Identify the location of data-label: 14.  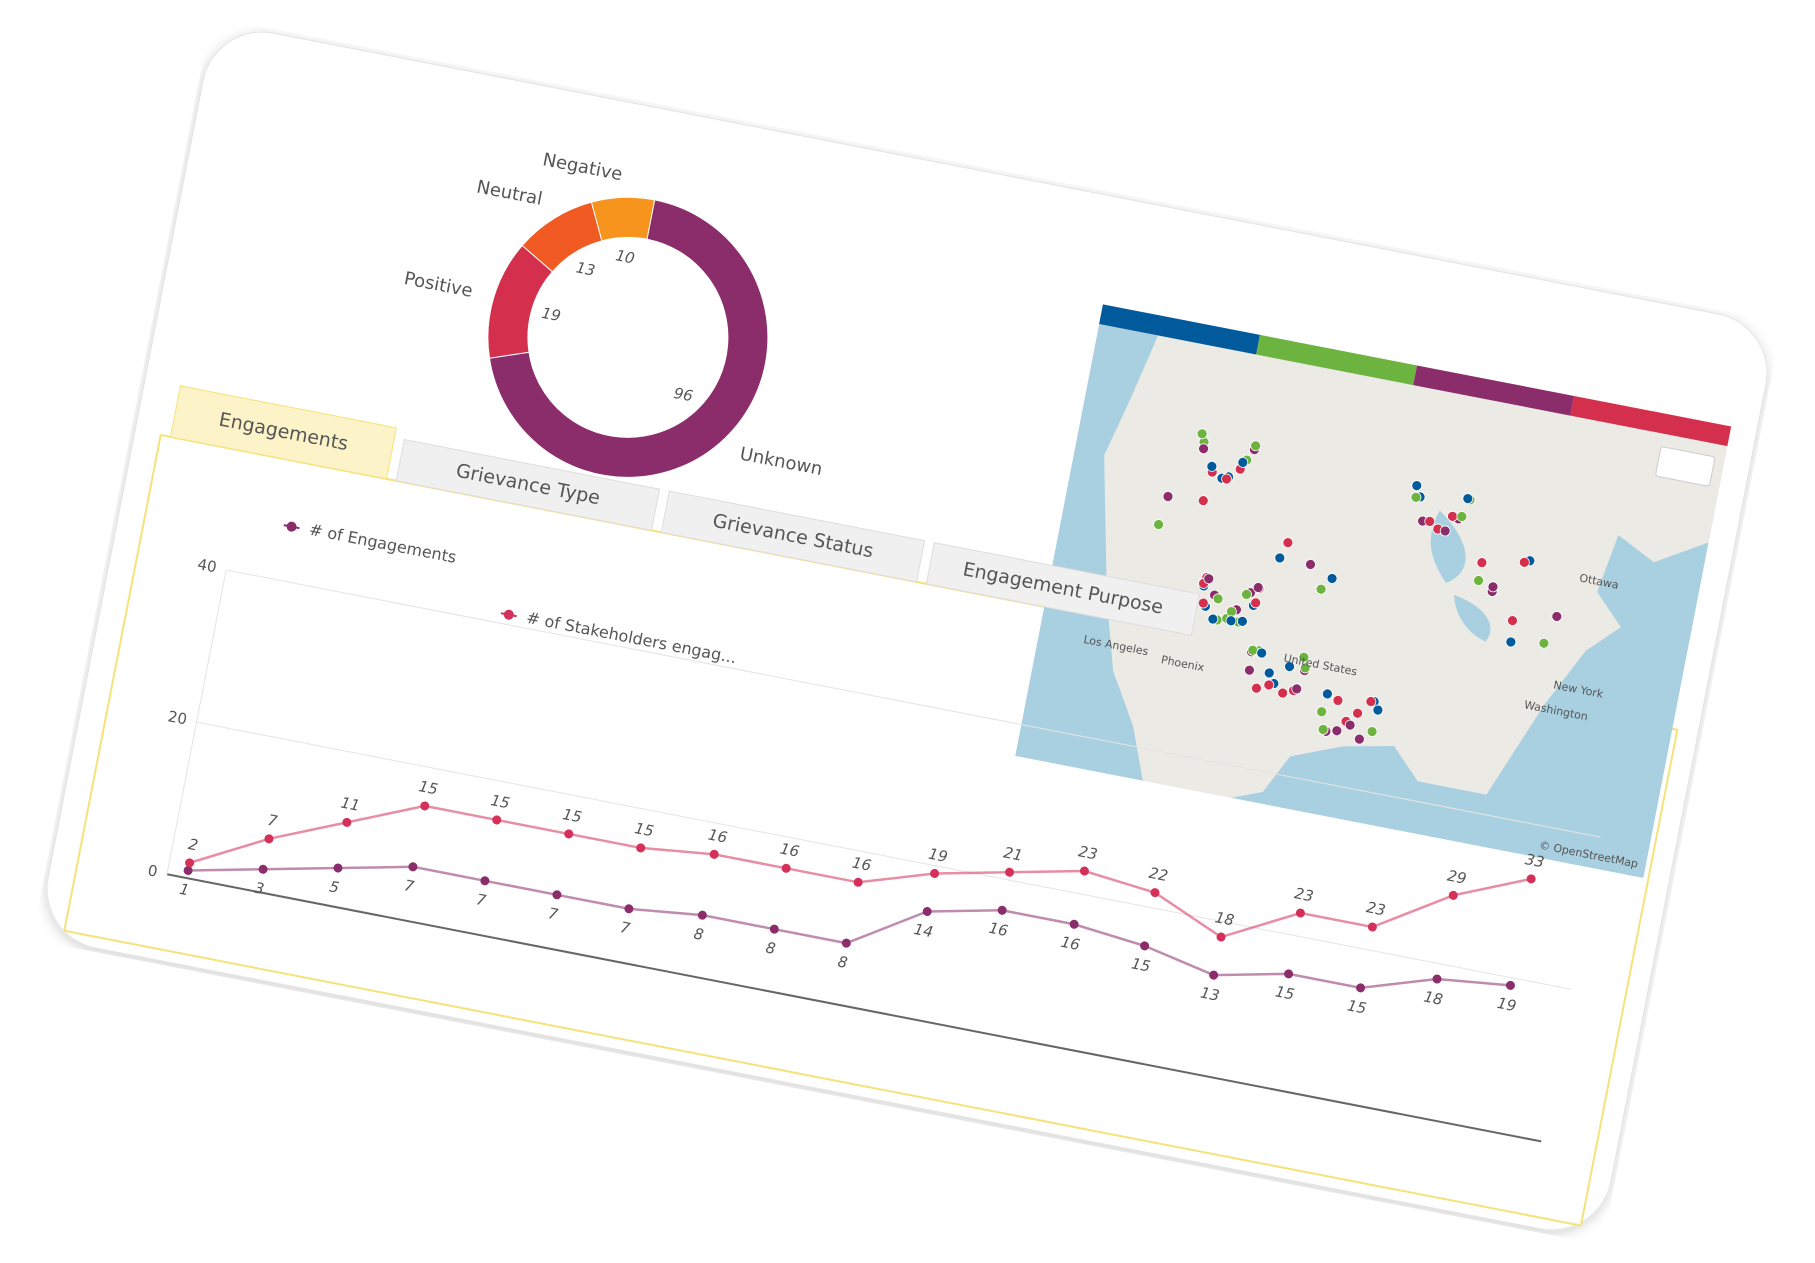
(923, 930).